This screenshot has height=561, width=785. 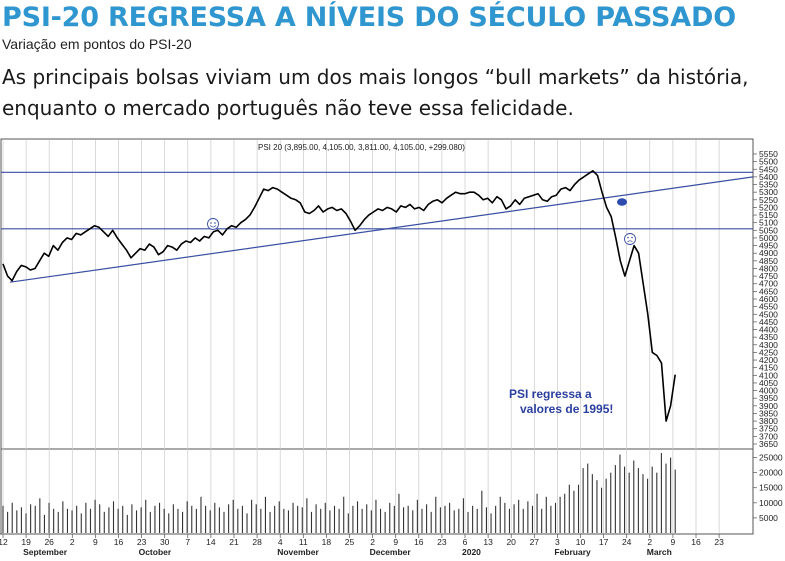 I want to click on price-axis-label: 5550, so click(x=768, y=154).